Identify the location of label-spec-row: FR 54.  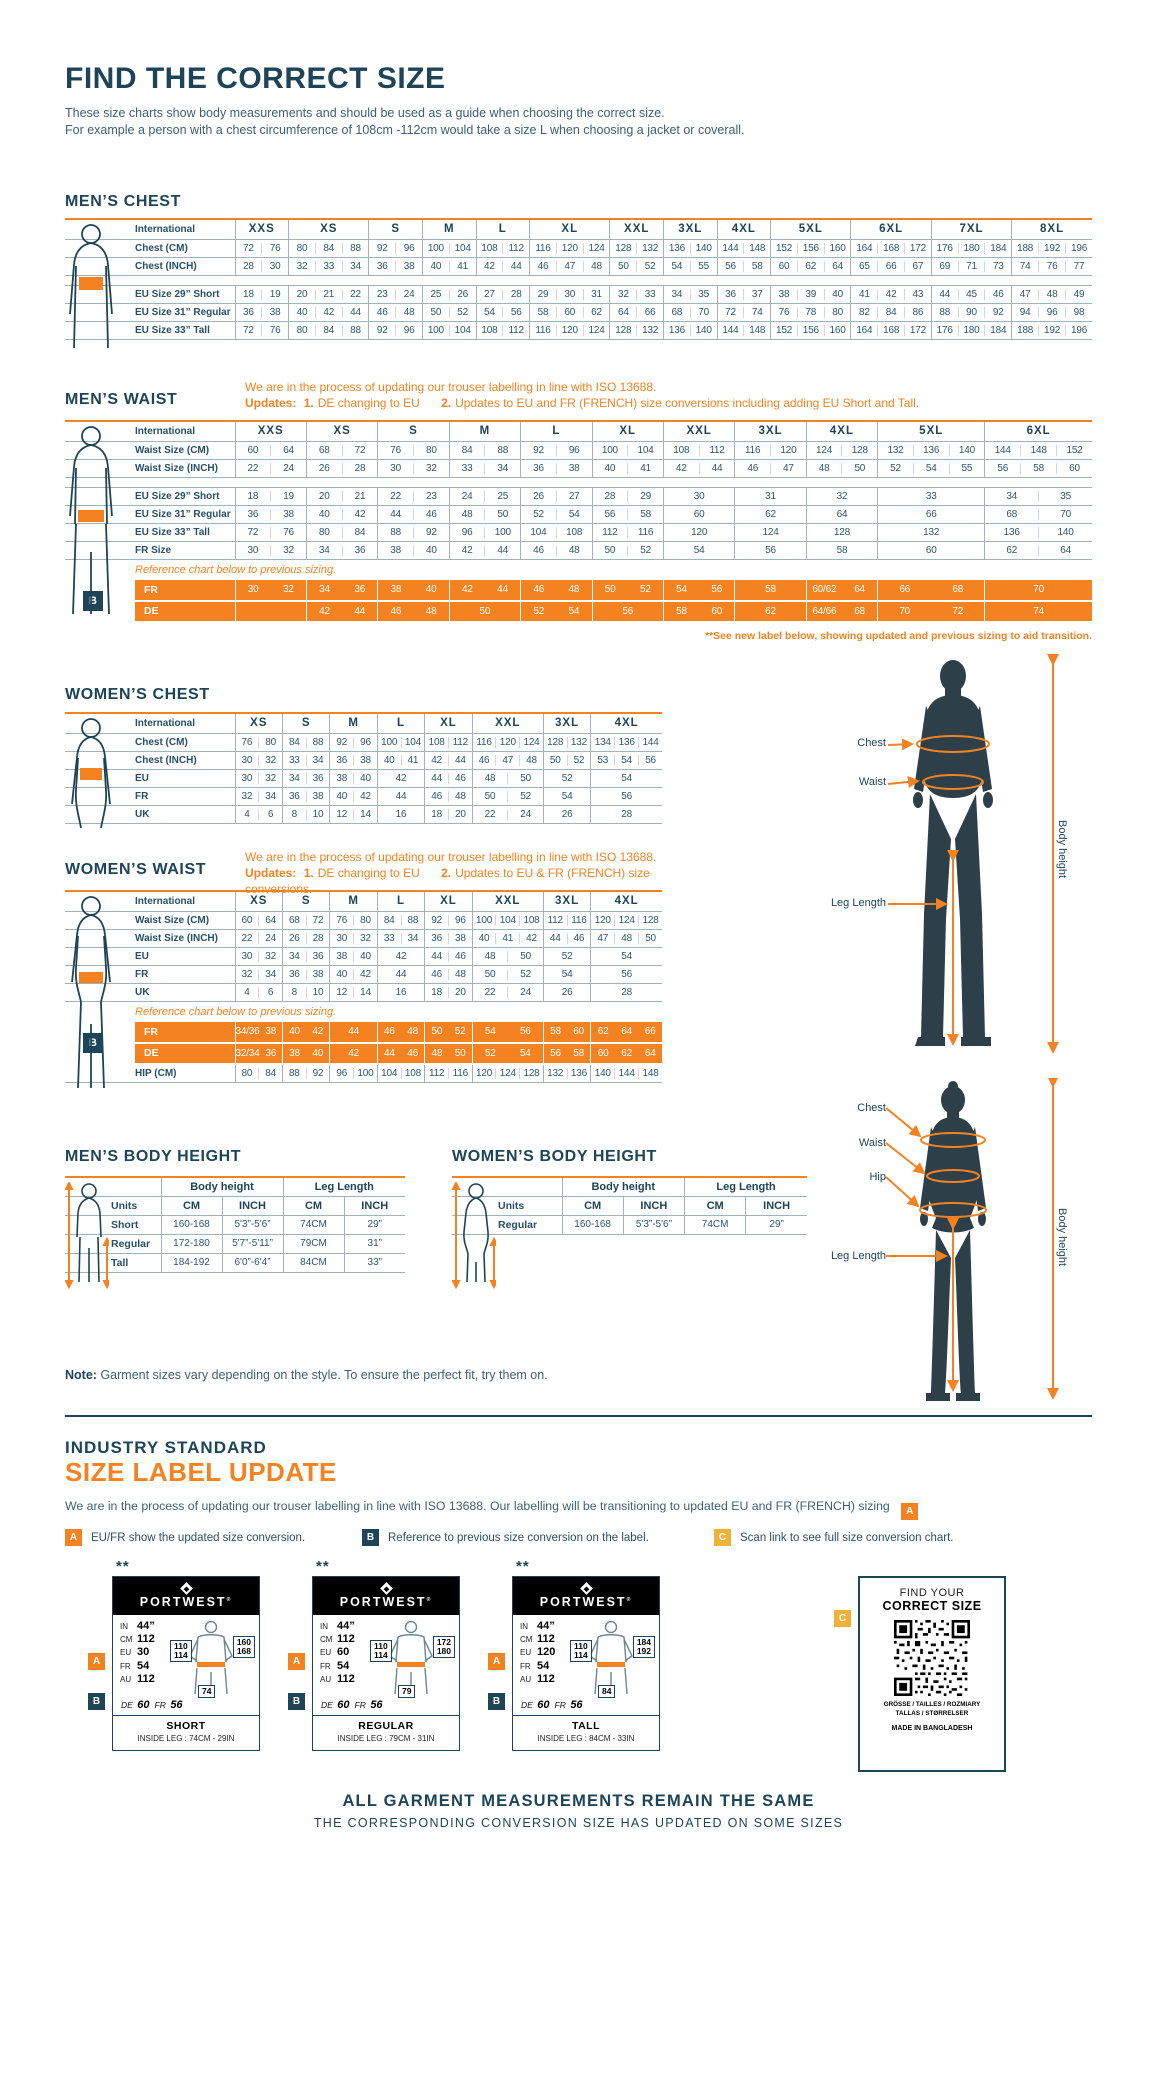
(535, 1665).